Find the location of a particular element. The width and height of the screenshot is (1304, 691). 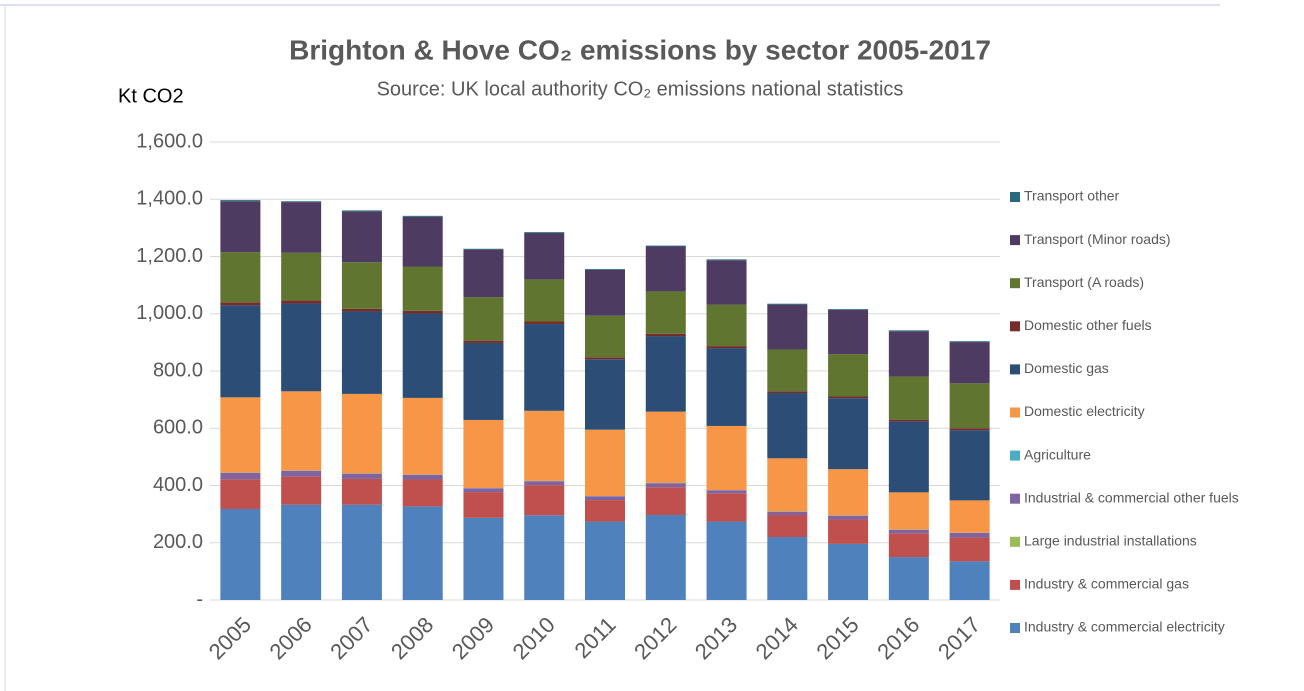

y-tick-label: 400.0 is located at coordinates (178, 485).